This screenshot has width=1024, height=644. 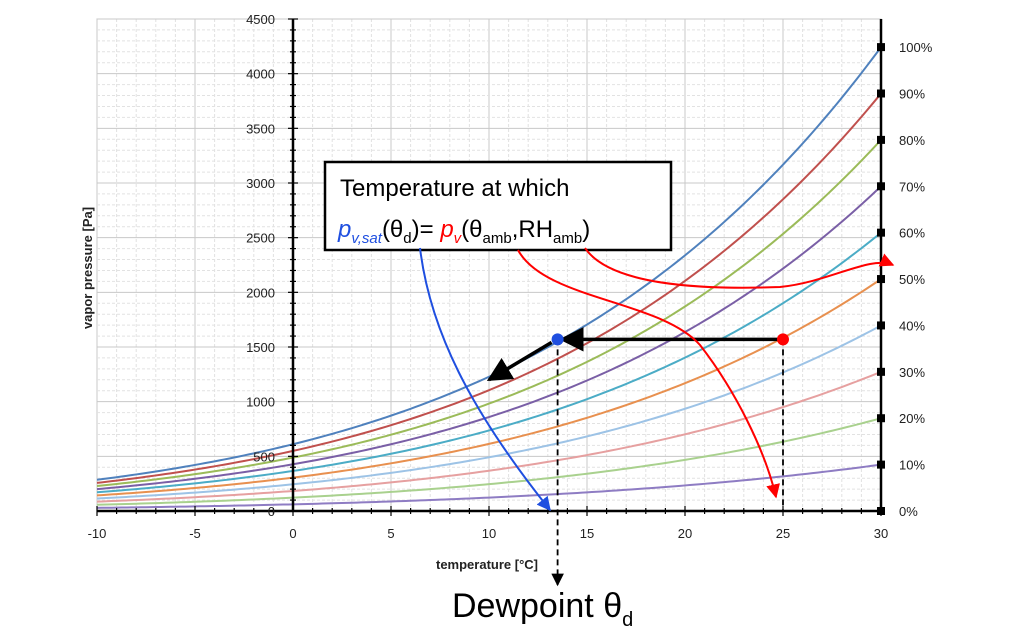 What do you see at coordinates (454, 188) in the screenshot?
I see `annotation-line1: Temperature at which` at bounding box center [454, 188].